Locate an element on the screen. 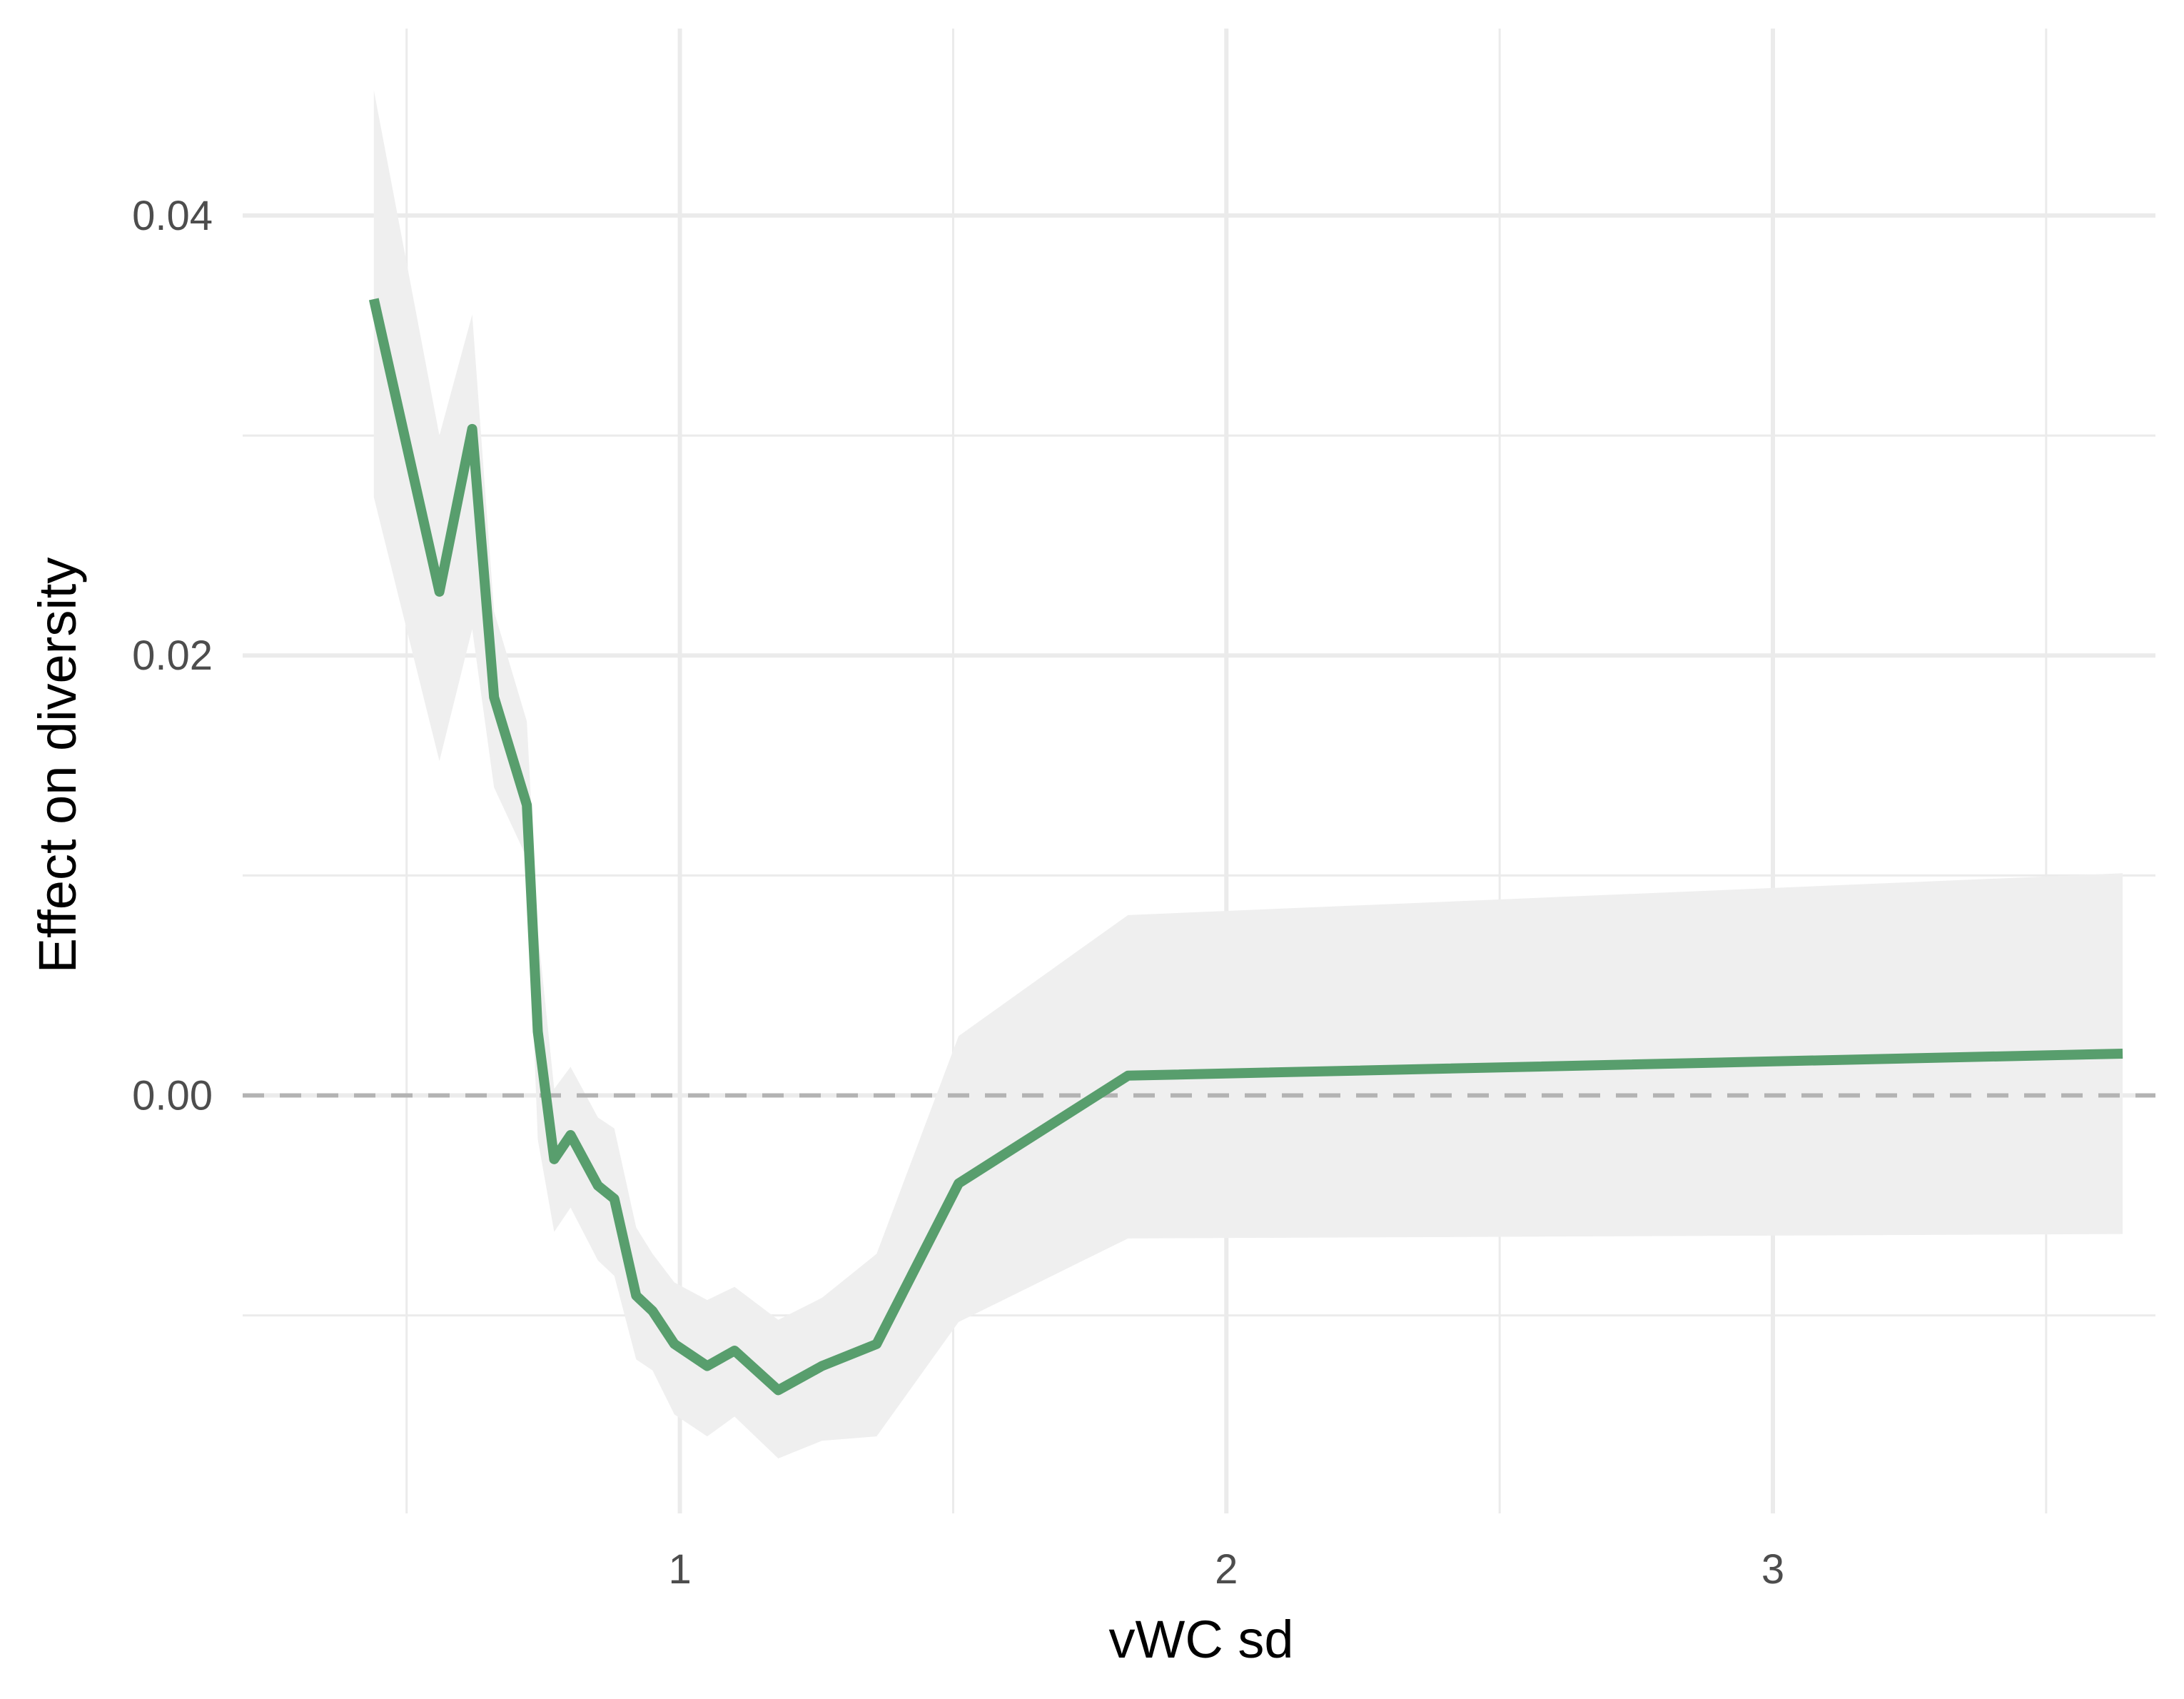 Image resolution: width=2184 pixels, height=1699 pixels. x-axis-tick-labels: 1 2 3 is located at coordinates (1226, 1570).